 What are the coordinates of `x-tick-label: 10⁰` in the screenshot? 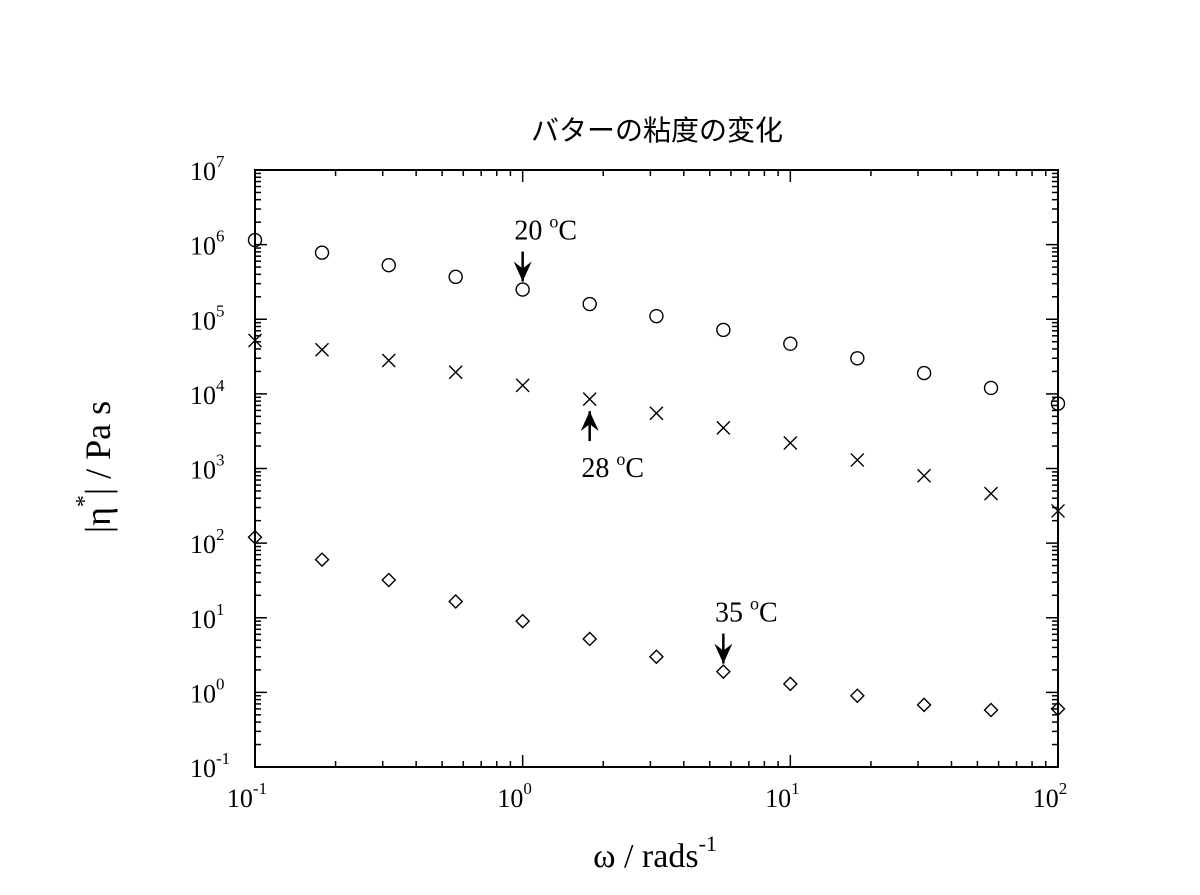 It's located at (514, 796).